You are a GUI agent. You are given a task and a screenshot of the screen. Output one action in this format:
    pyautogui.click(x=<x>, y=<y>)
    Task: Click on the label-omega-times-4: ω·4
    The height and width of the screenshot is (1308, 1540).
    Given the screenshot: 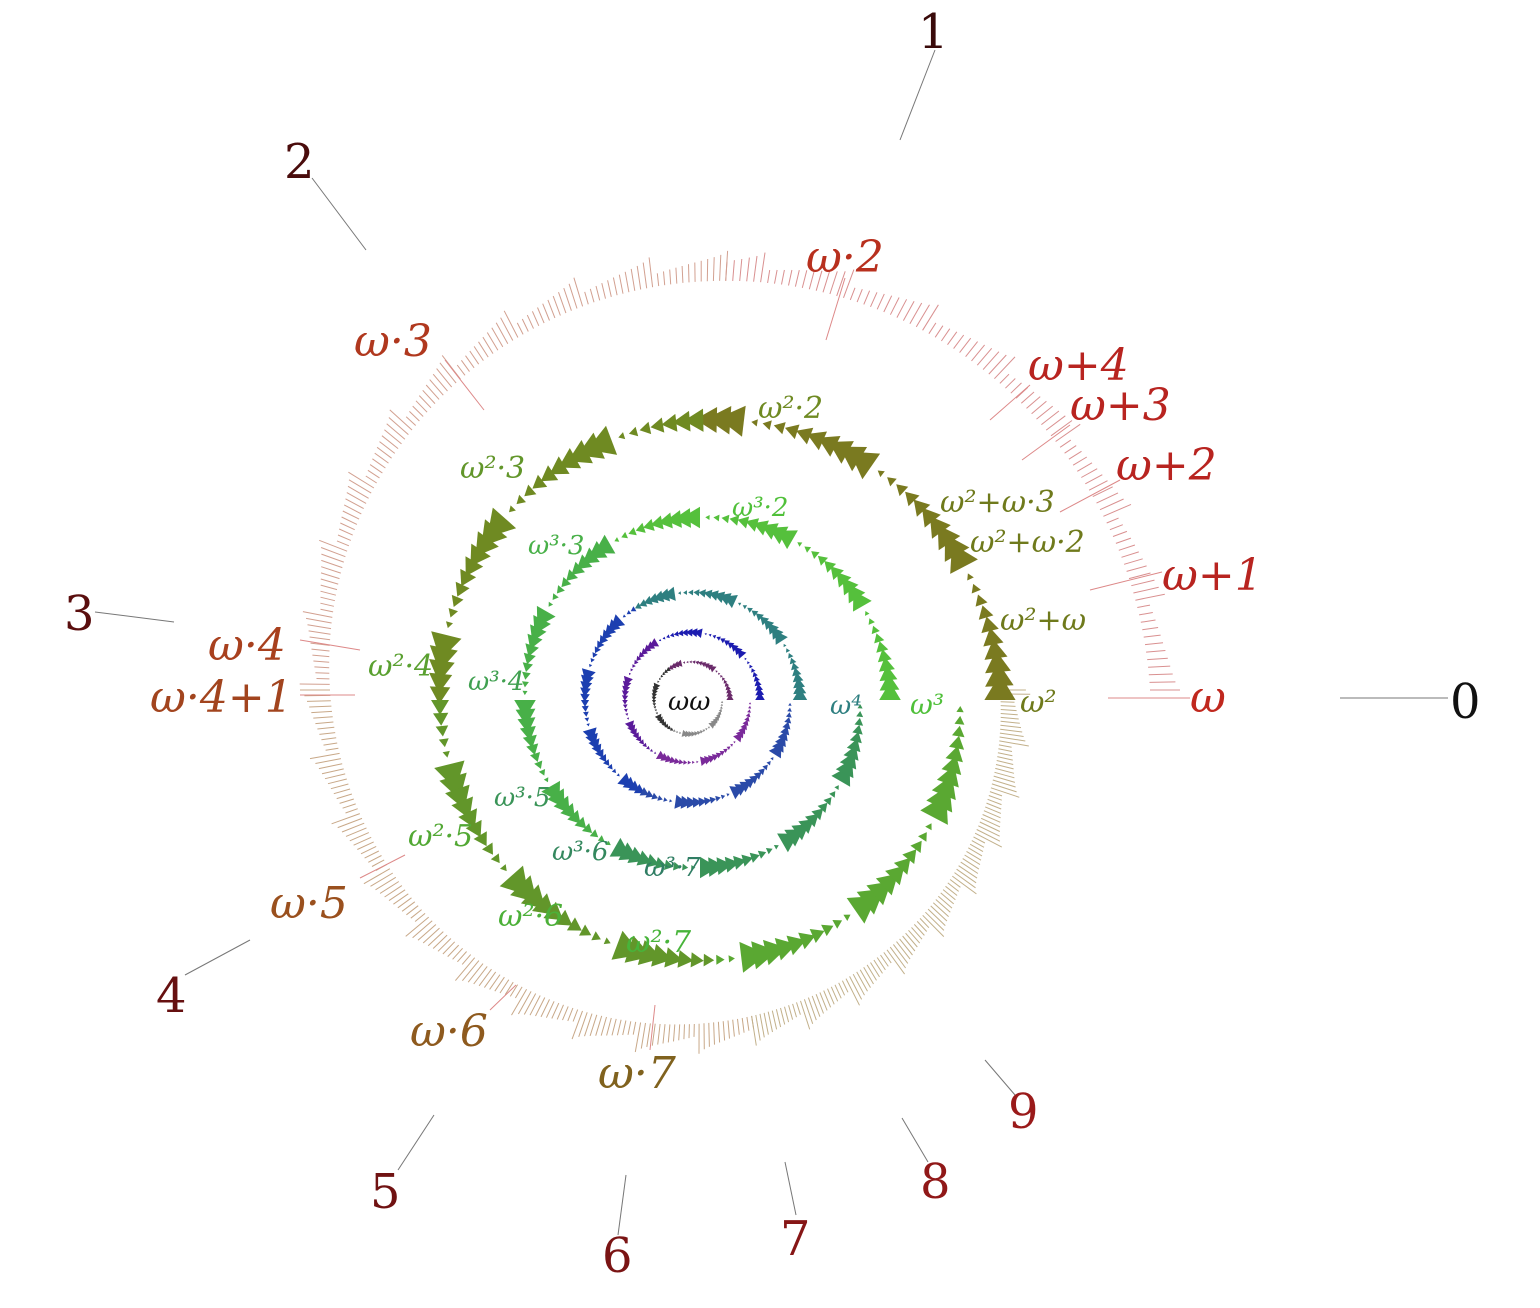 What is the action you would take?
    pyautogui.click(x=247, y=645)
    